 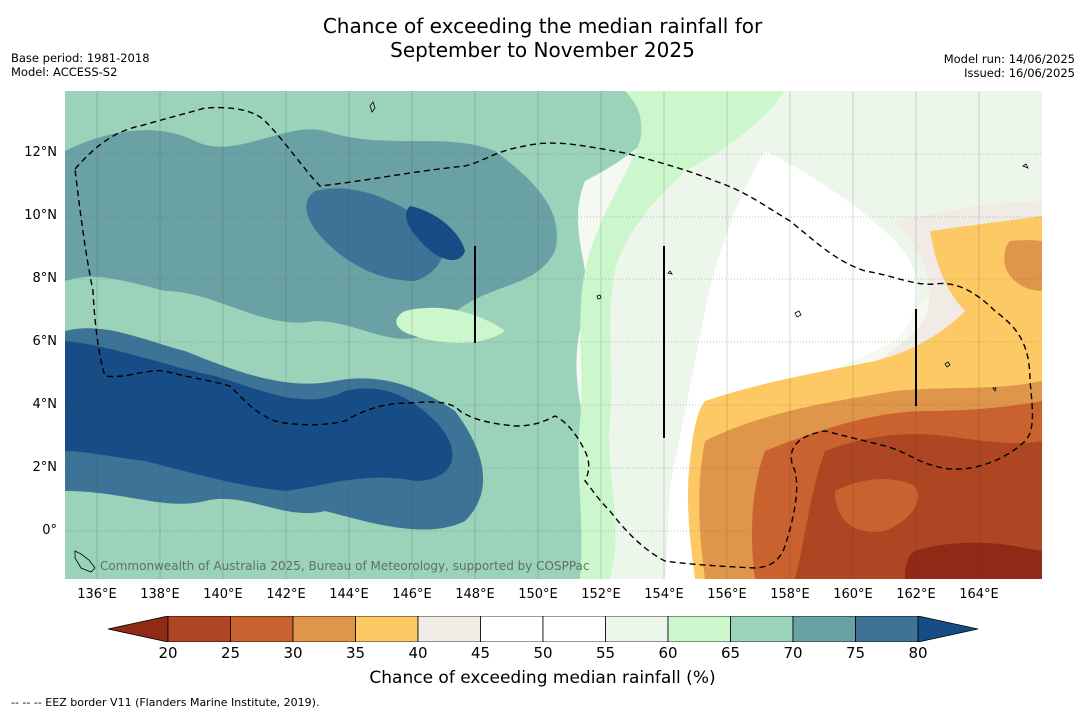 What do you see at coordinates (259, 416) in the screenshot?
I see `region-strong-blue` at bounding box center [259, 416].